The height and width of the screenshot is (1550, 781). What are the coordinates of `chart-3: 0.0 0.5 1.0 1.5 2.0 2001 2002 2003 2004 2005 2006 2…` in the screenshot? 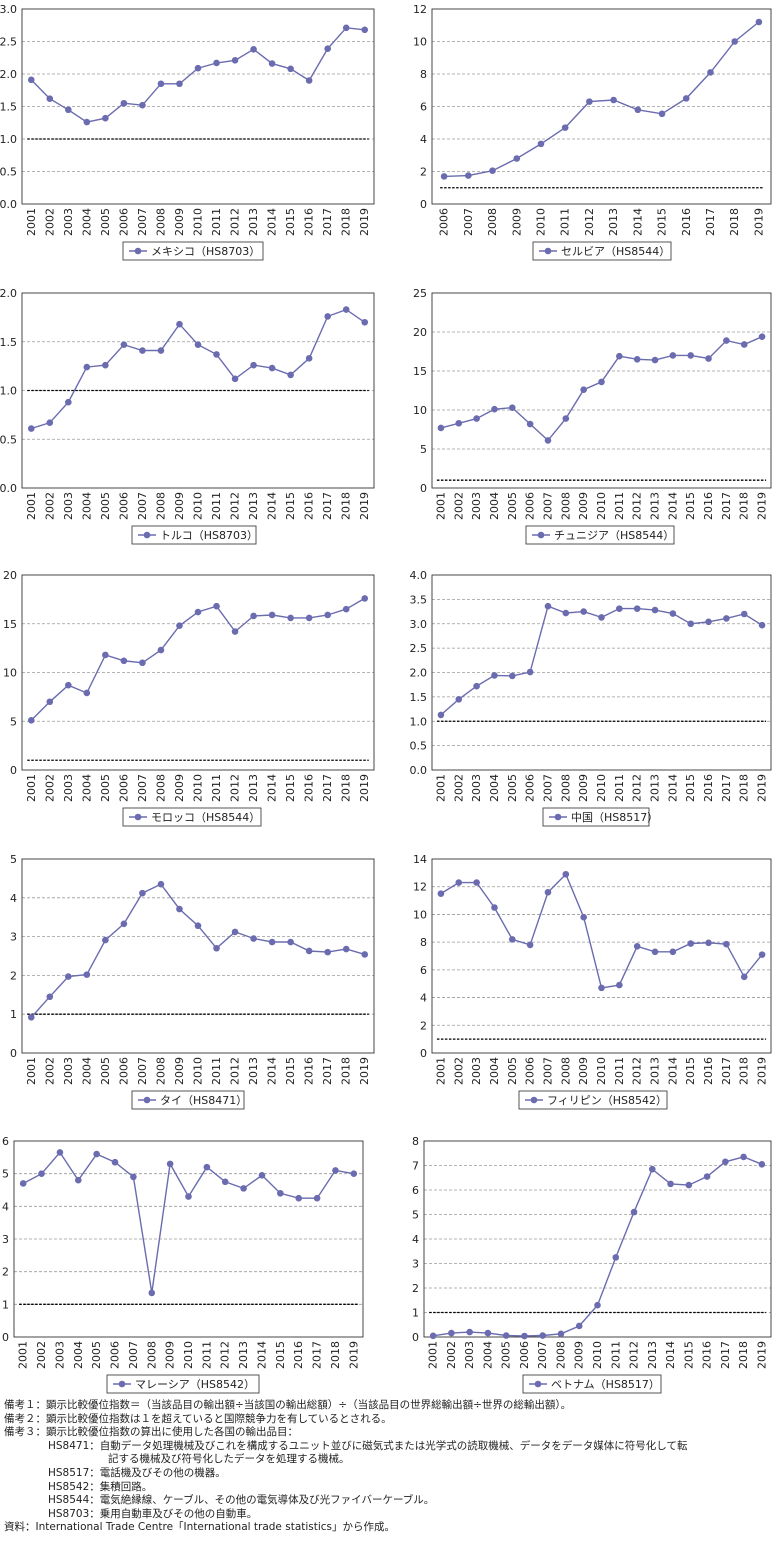 It's located at (187, 416).